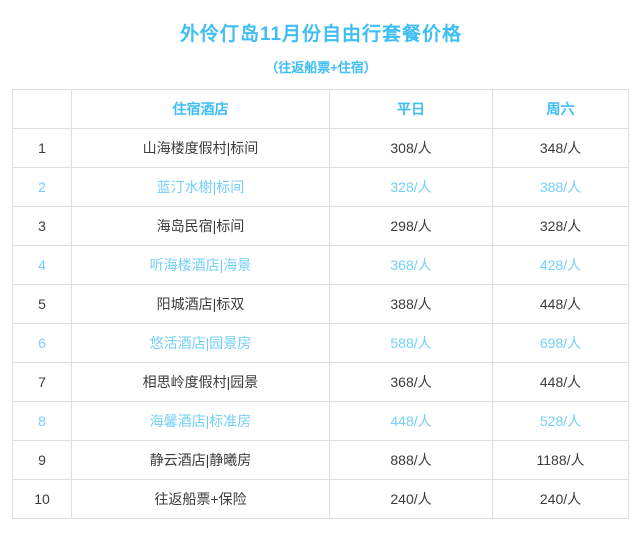 Image resolution: width=642 pixels, height=535 pixels. I want to click on row-hotel: 静云酒店|静曦房, so click(200, 460).